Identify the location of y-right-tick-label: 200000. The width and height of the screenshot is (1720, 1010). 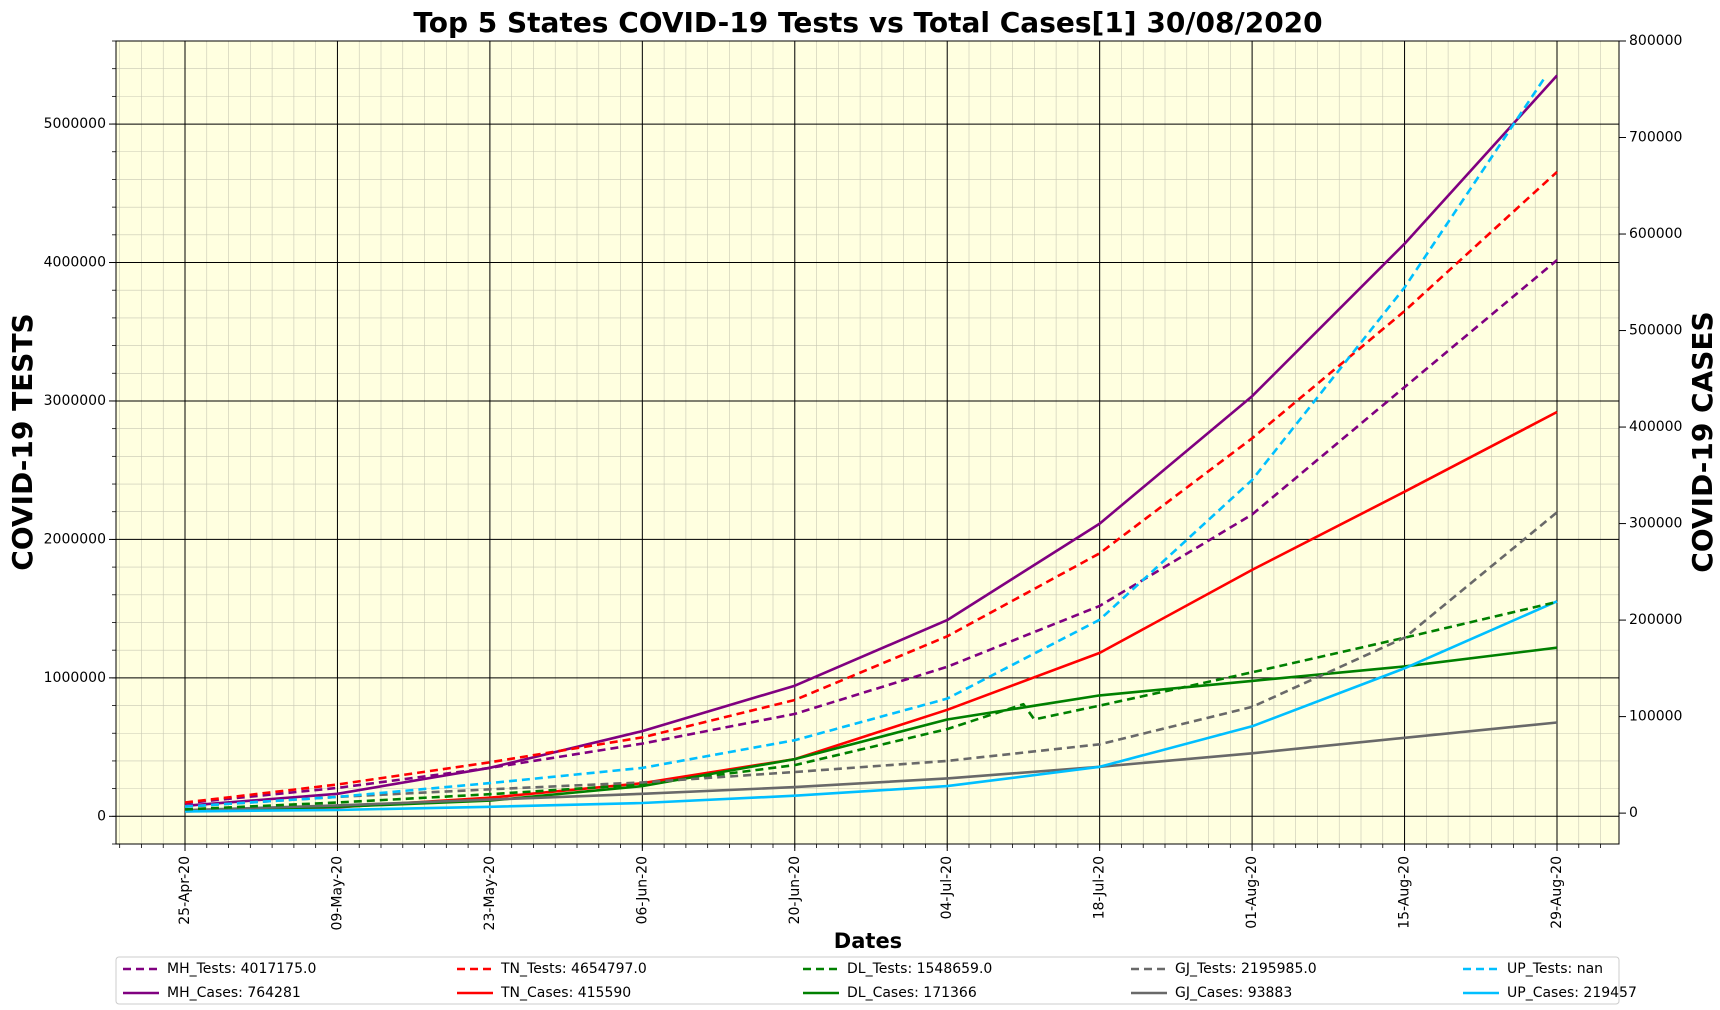
(1655, 620).